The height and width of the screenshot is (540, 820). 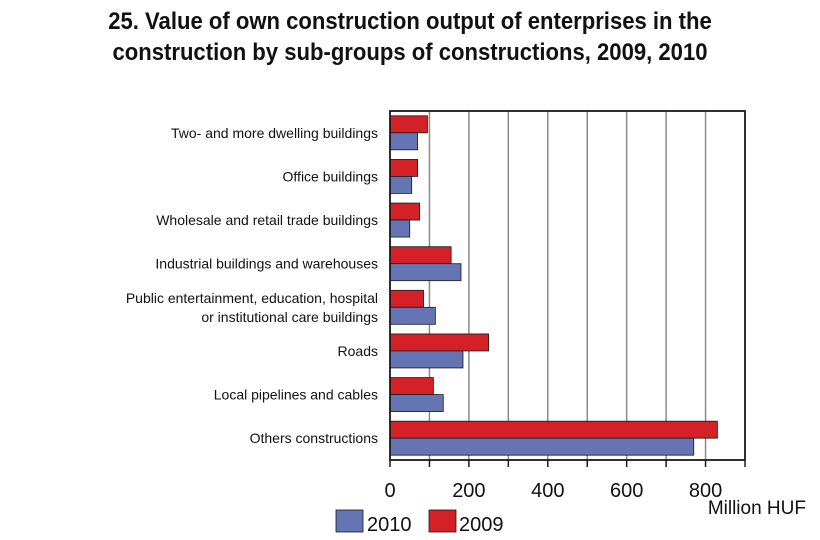 What do you see at coordinates (330, 176) in the screenshot?
I see `category-label: Office buildings` at bounding box center [330, 176].